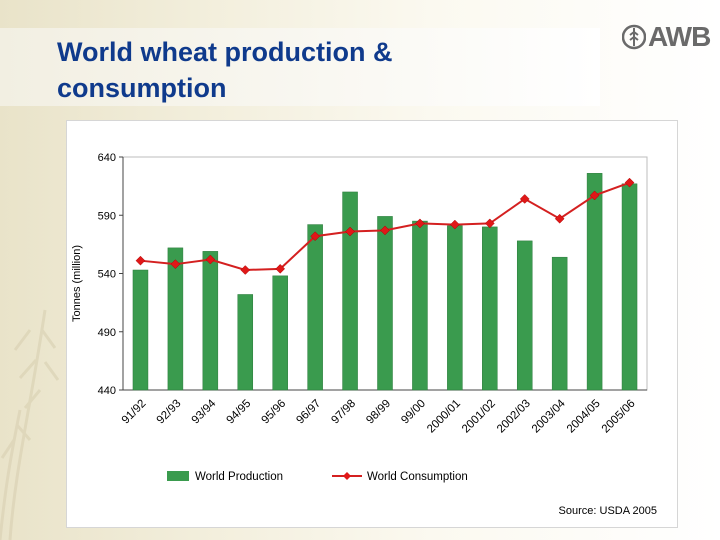 The height and width of the screenshot is (540, 720). What do you see at coordinates (308, 412) in the screenshot?
I see `x-tick-label: 96/97` at bounding box center [308, 412].